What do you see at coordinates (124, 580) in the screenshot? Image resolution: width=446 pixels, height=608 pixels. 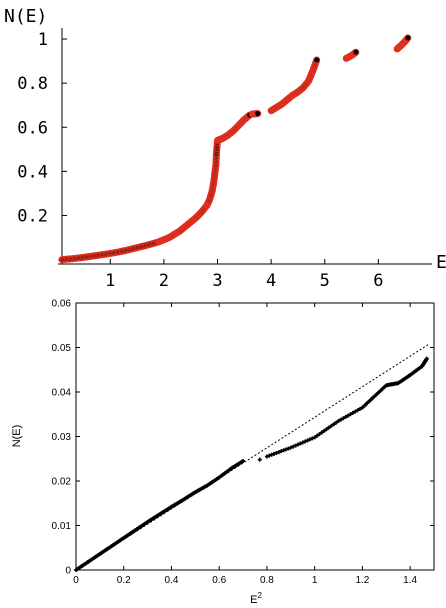 I see `bottom-x-tick-label: 0.2` at bounding box center [124, 580].